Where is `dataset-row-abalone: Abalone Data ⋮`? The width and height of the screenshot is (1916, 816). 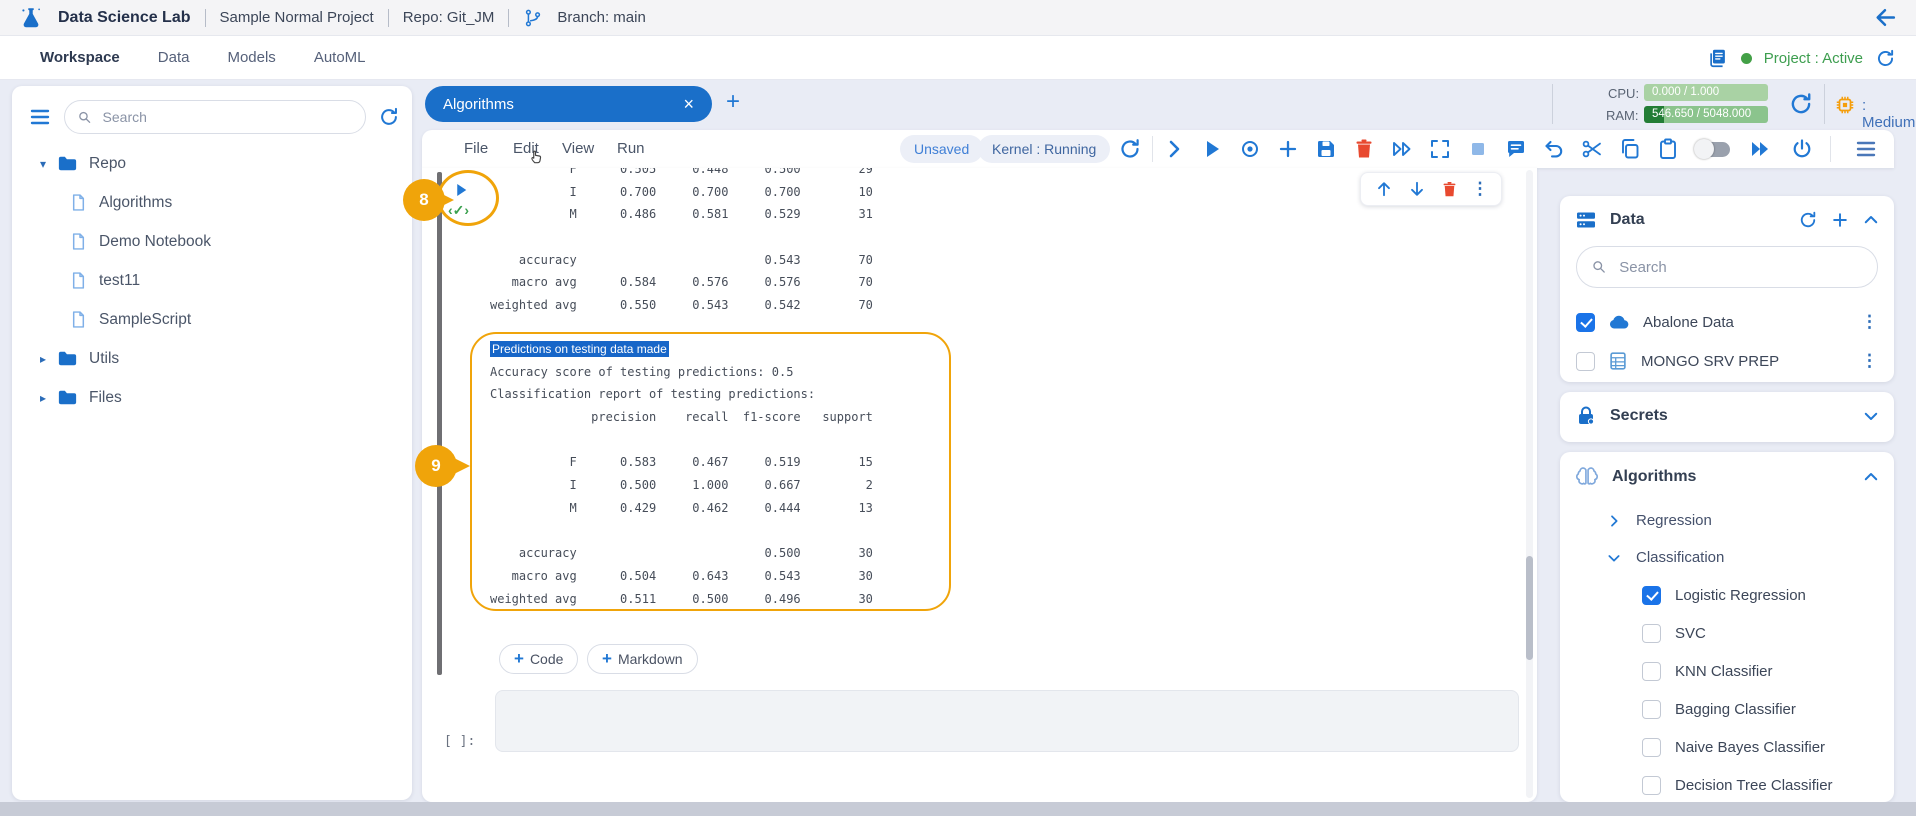 dataset-row-abalone: Abalone Data ⋮ is located at coordinates (1727, 322).